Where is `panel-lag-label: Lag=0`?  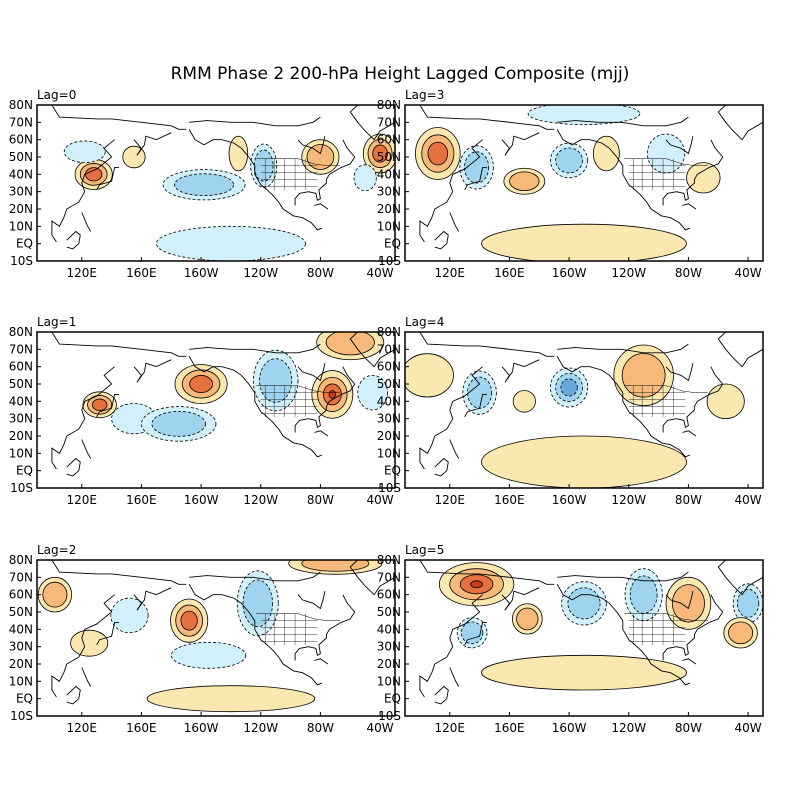 panel-lag-label: Lag=0 is located at coordinates (56, 95).